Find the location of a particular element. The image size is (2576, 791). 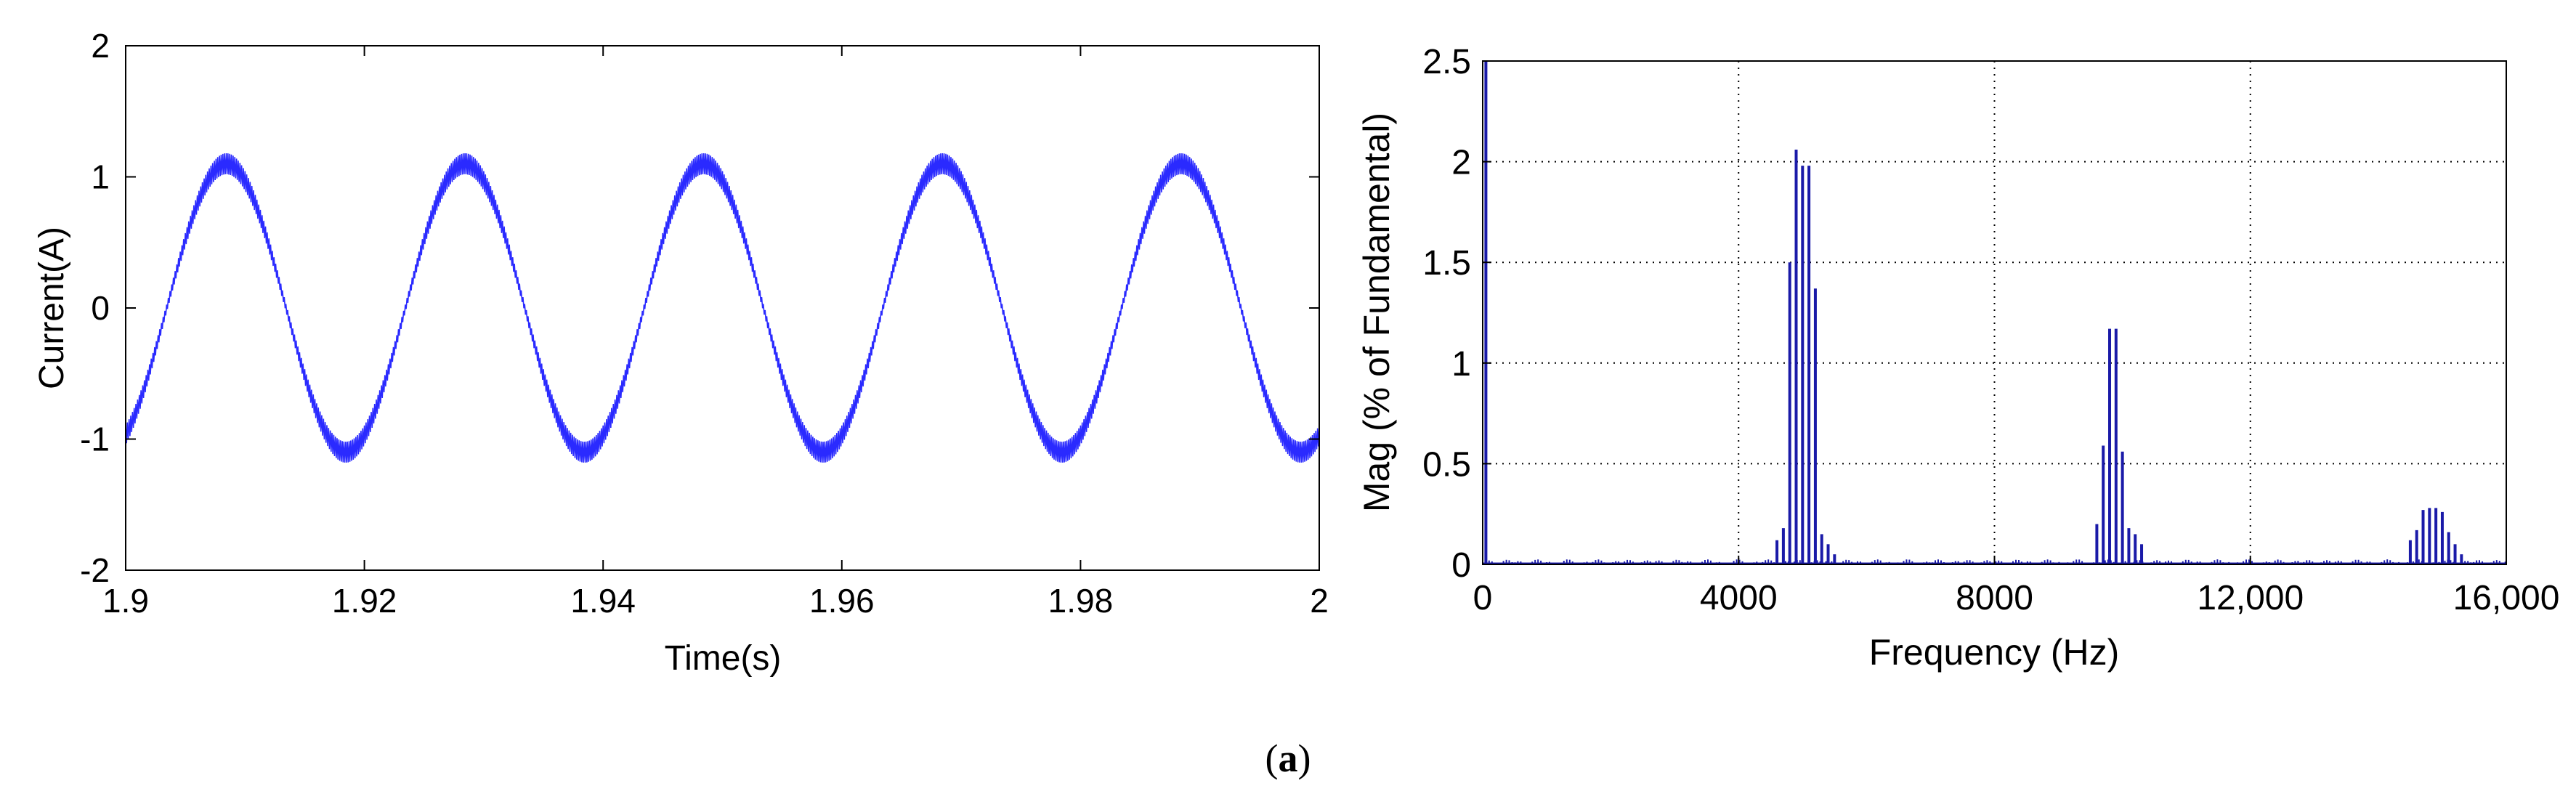

y-axis-title: Mag (% of Fundamental) is located at coordinates (1376, 312).